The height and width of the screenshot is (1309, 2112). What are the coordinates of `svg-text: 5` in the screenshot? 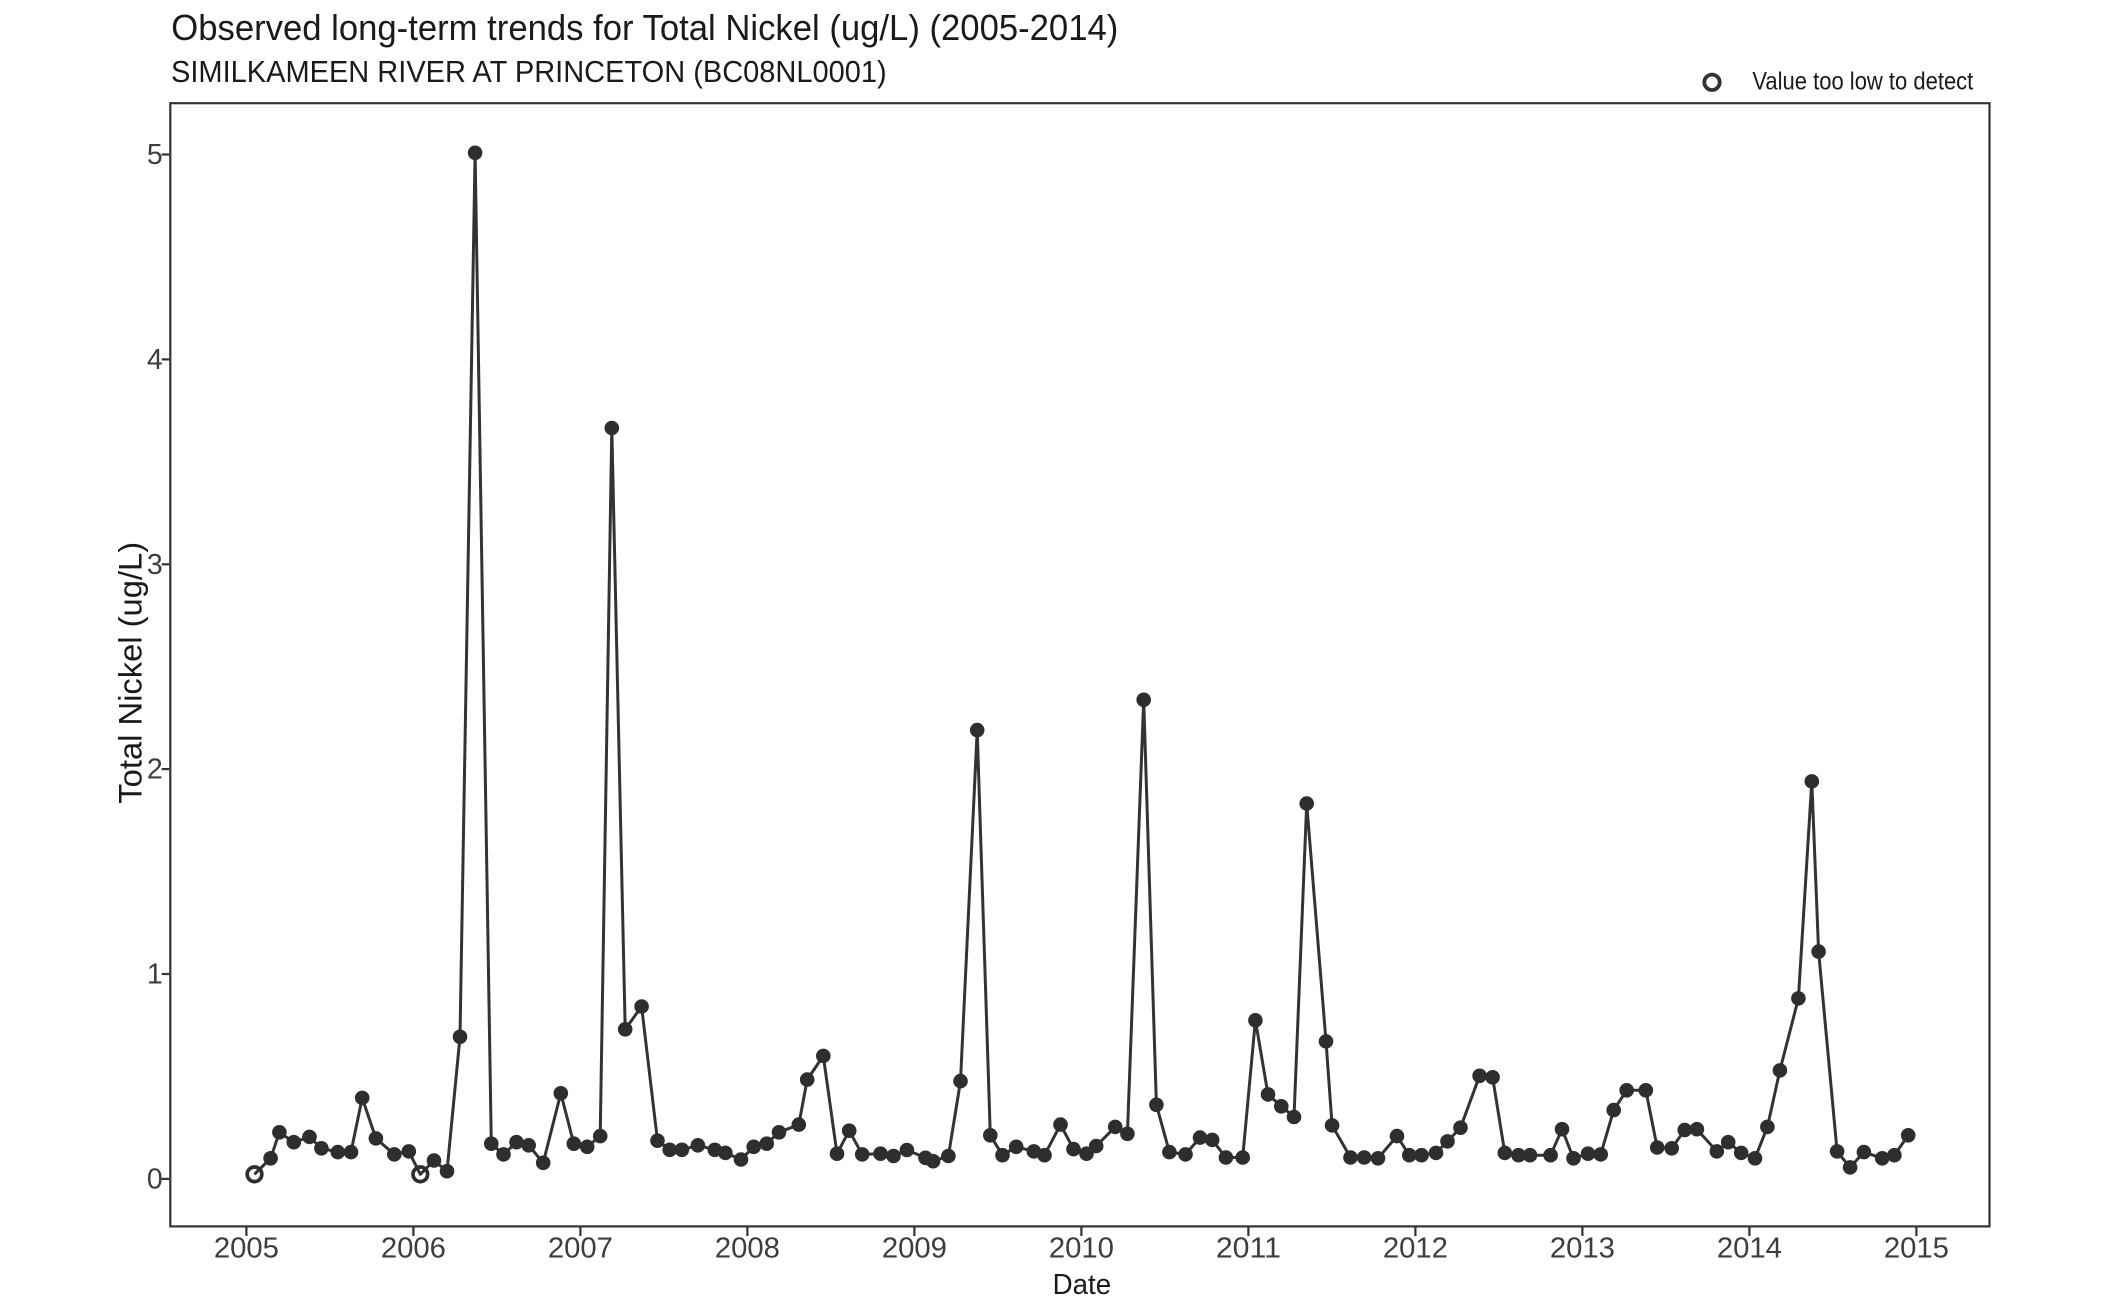 It's located at (155, 155).